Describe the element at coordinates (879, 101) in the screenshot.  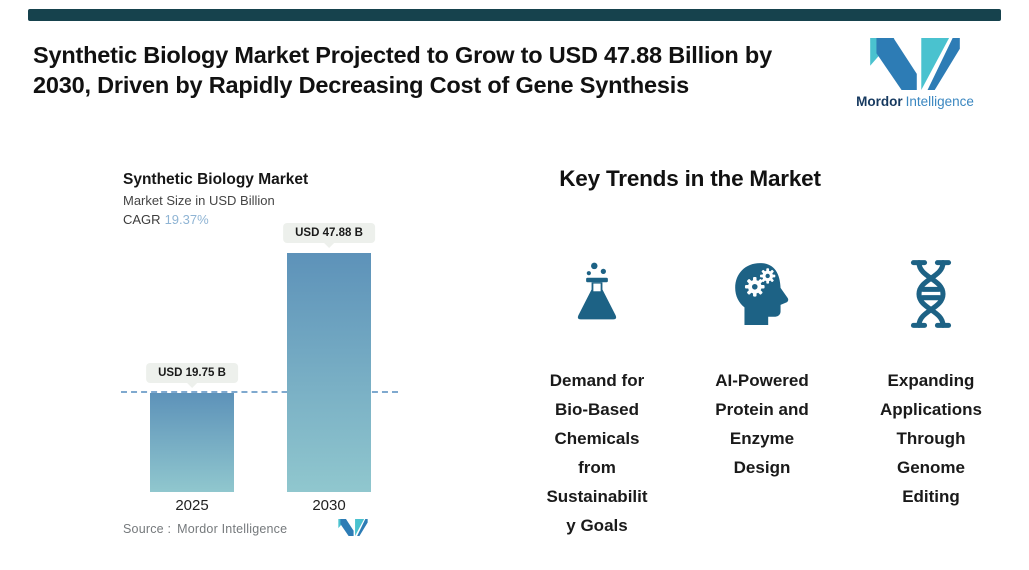
I see `brand-word-primary: Mordor` at that location.